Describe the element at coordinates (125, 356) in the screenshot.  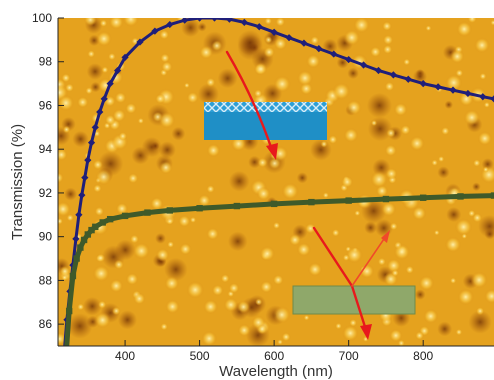
I see `x-tick-label: 400` at that location.